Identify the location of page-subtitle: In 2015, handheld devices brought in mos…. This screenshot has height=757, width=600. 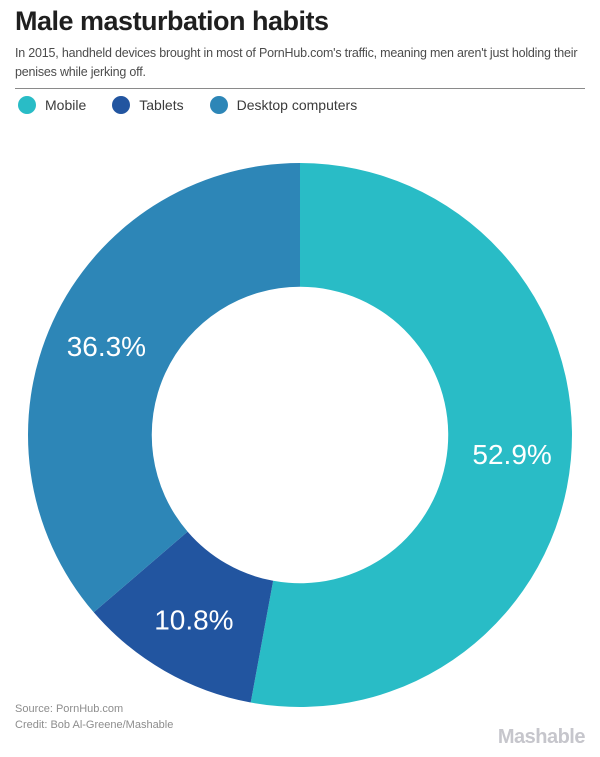
(296, 62).